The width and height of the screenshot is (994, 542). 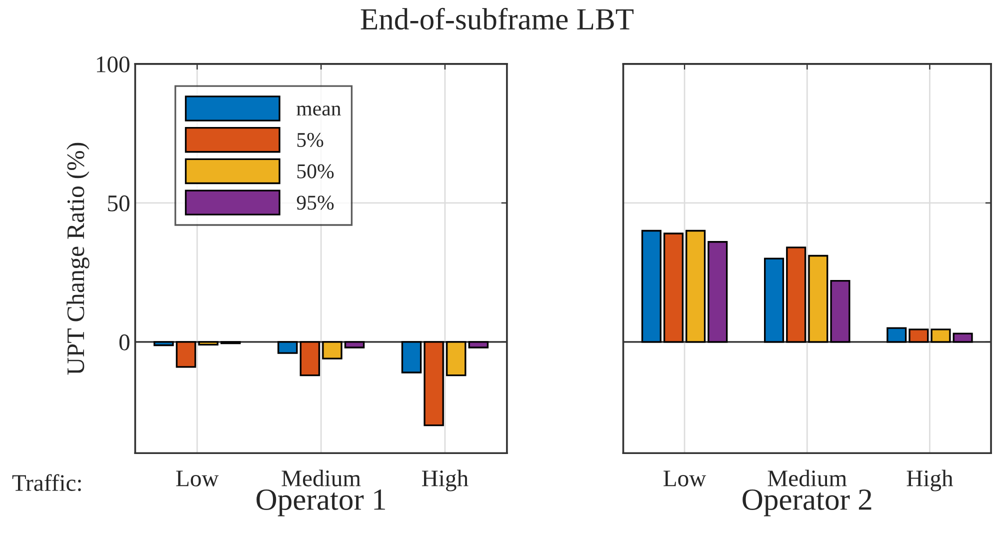 What do you see at coordinates (78, 258) in the screenshot?
I see `y-axis-title: UPT Change Ratio (%)` at bounding box center [78, 258].